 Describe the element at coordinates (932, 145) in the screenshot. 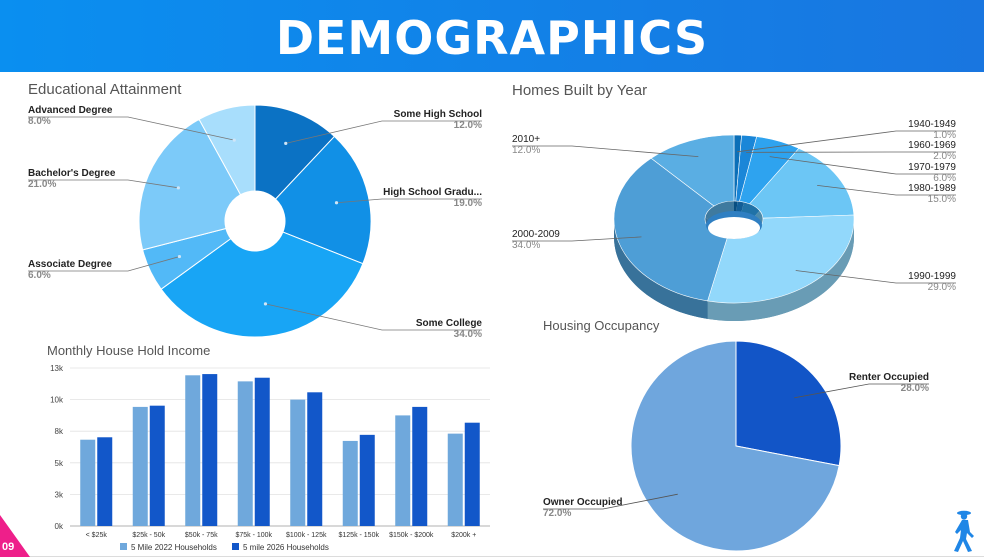

I see `slice-label-homes-1: 1960-1969` at that location.